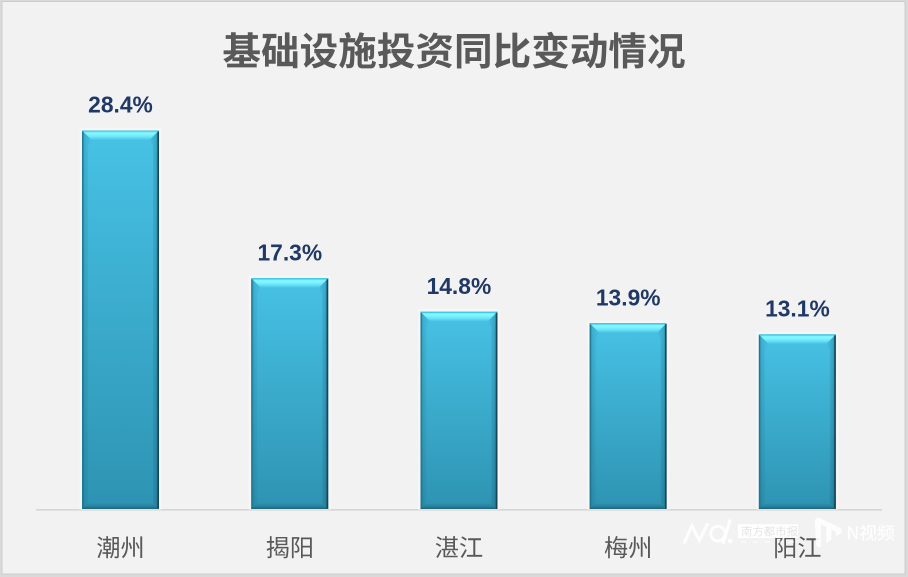  Describe the element at coordinates (289, 252) in the screenshot. I see `svg-text: 17.3%` at that location.